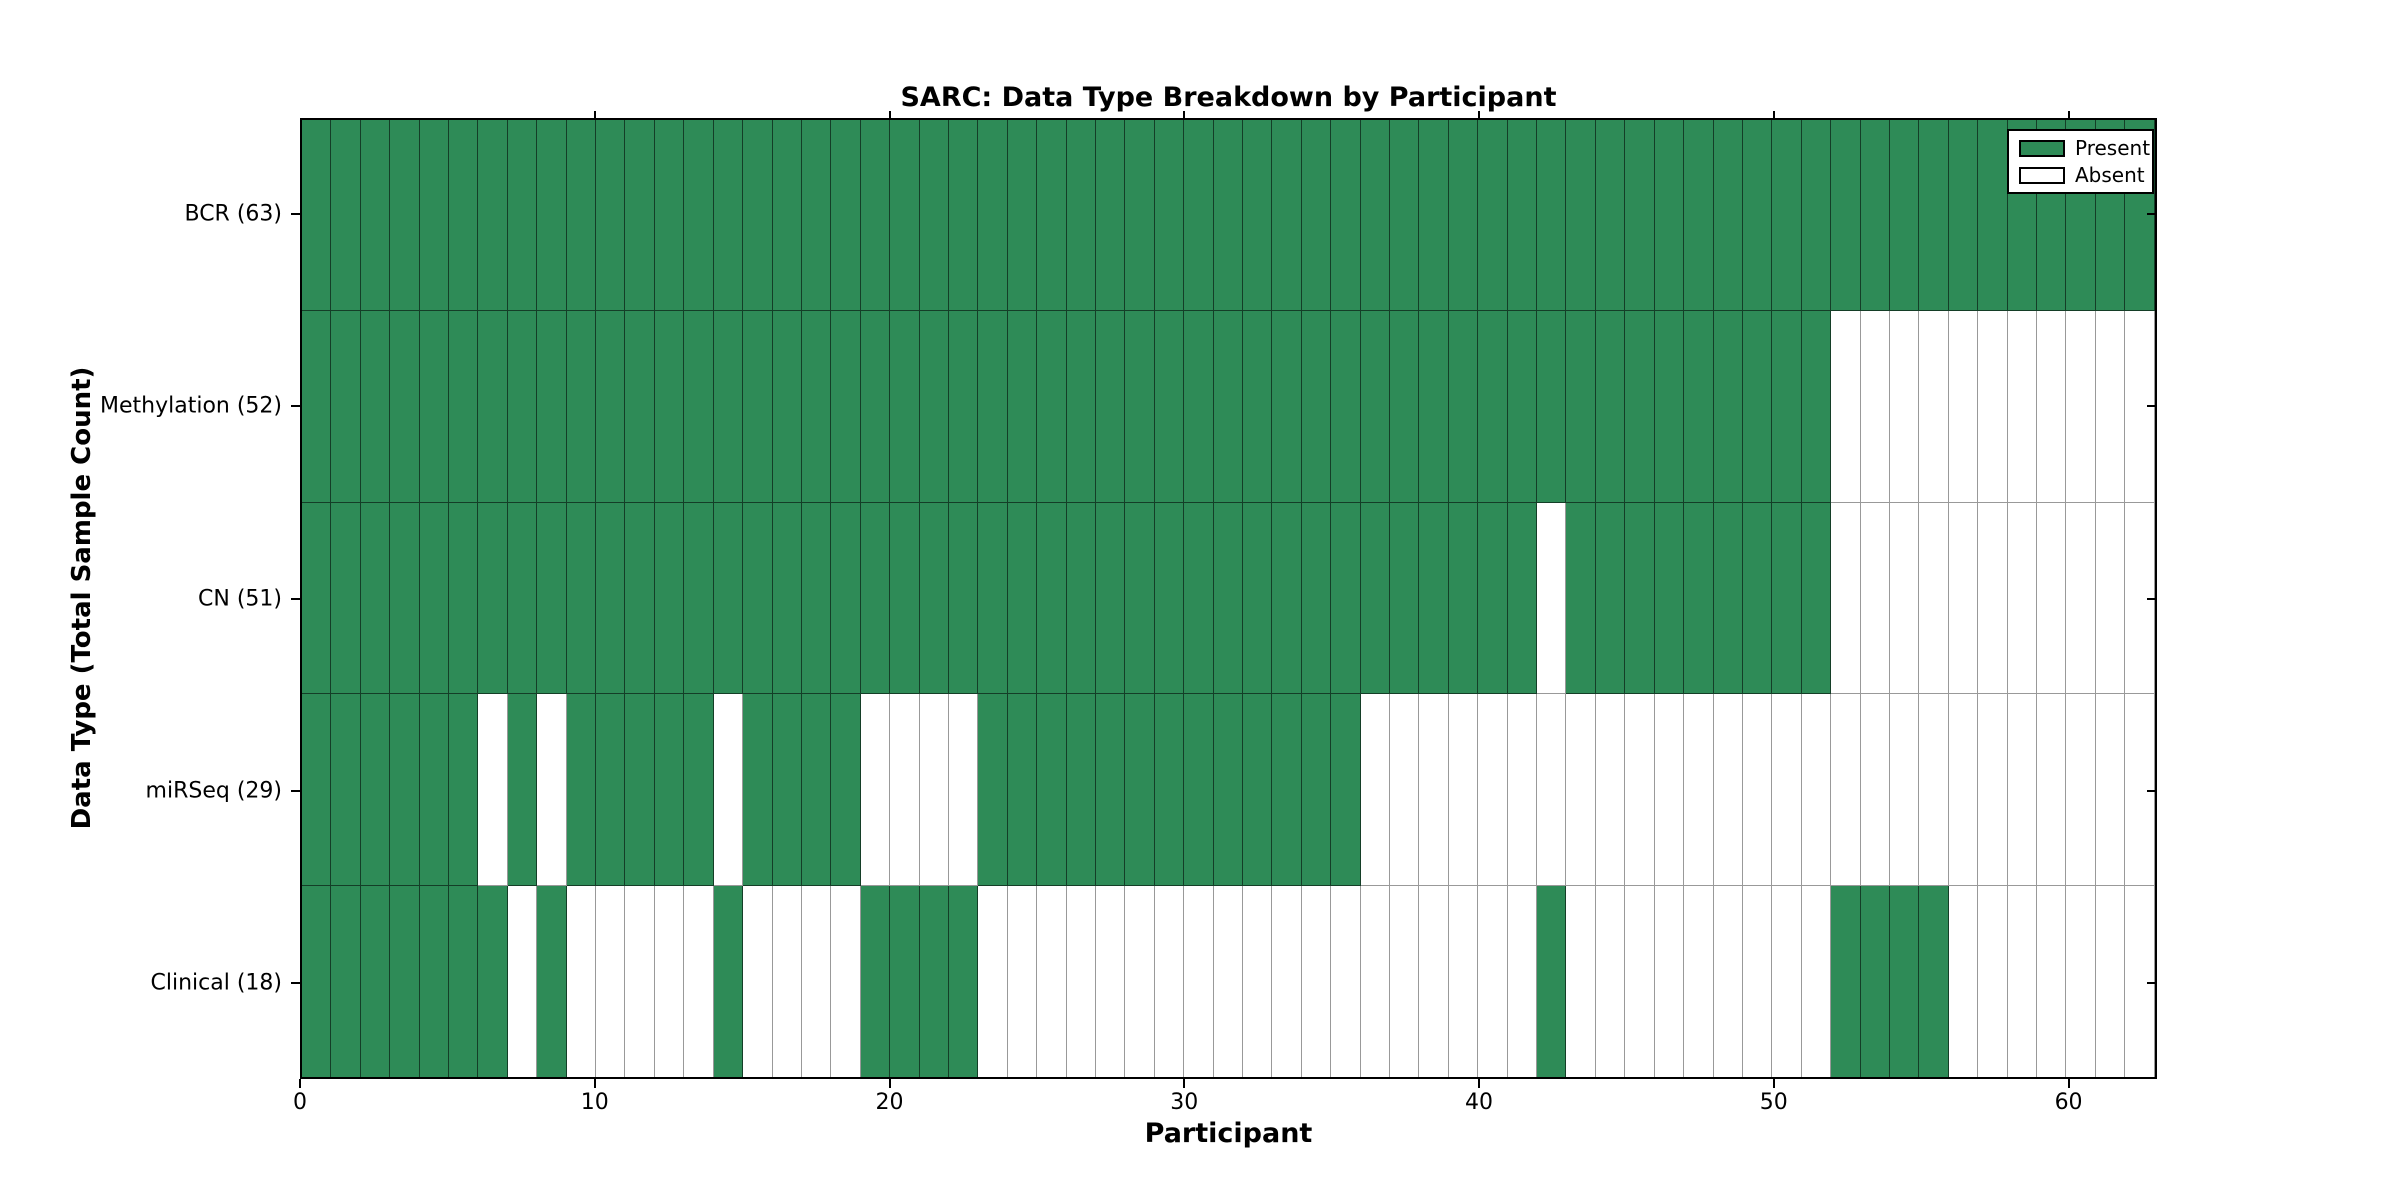 The image size is (2400, 1200). What do you see at coordinates (1773, 1102) in the screenshot?
I see `x-tick-label: 50` at bounding box center [1773, 1102].